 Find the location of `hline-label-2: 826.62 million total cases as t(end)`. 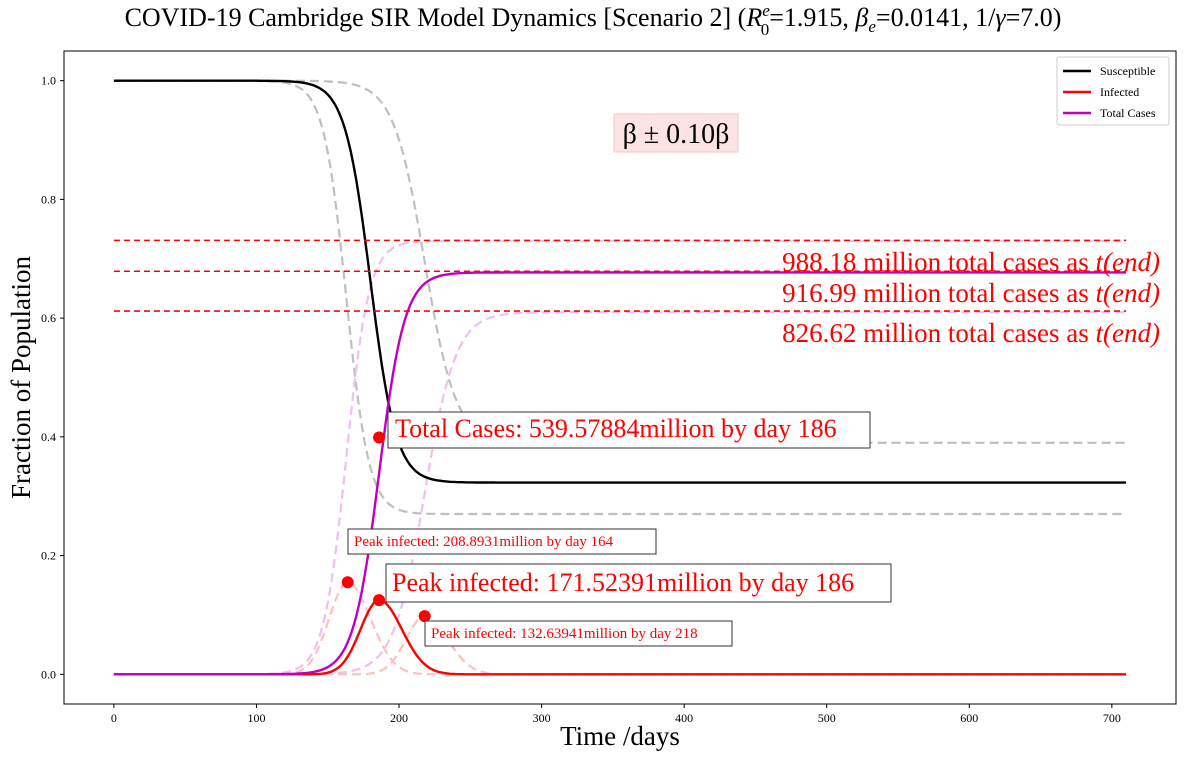

hline-label-2: 826.62 million total cases as t(end) is located at coordinates (971, 333).